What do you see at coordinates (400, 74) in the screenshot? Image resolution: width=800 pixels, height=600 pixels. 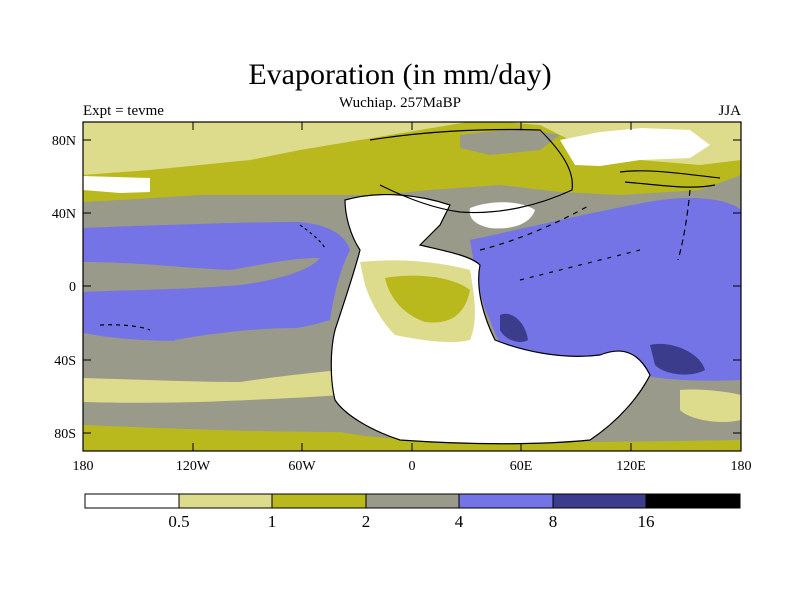 I see `chart-title: Evaporation (in mm/day)` at bounding box center [400, 74].